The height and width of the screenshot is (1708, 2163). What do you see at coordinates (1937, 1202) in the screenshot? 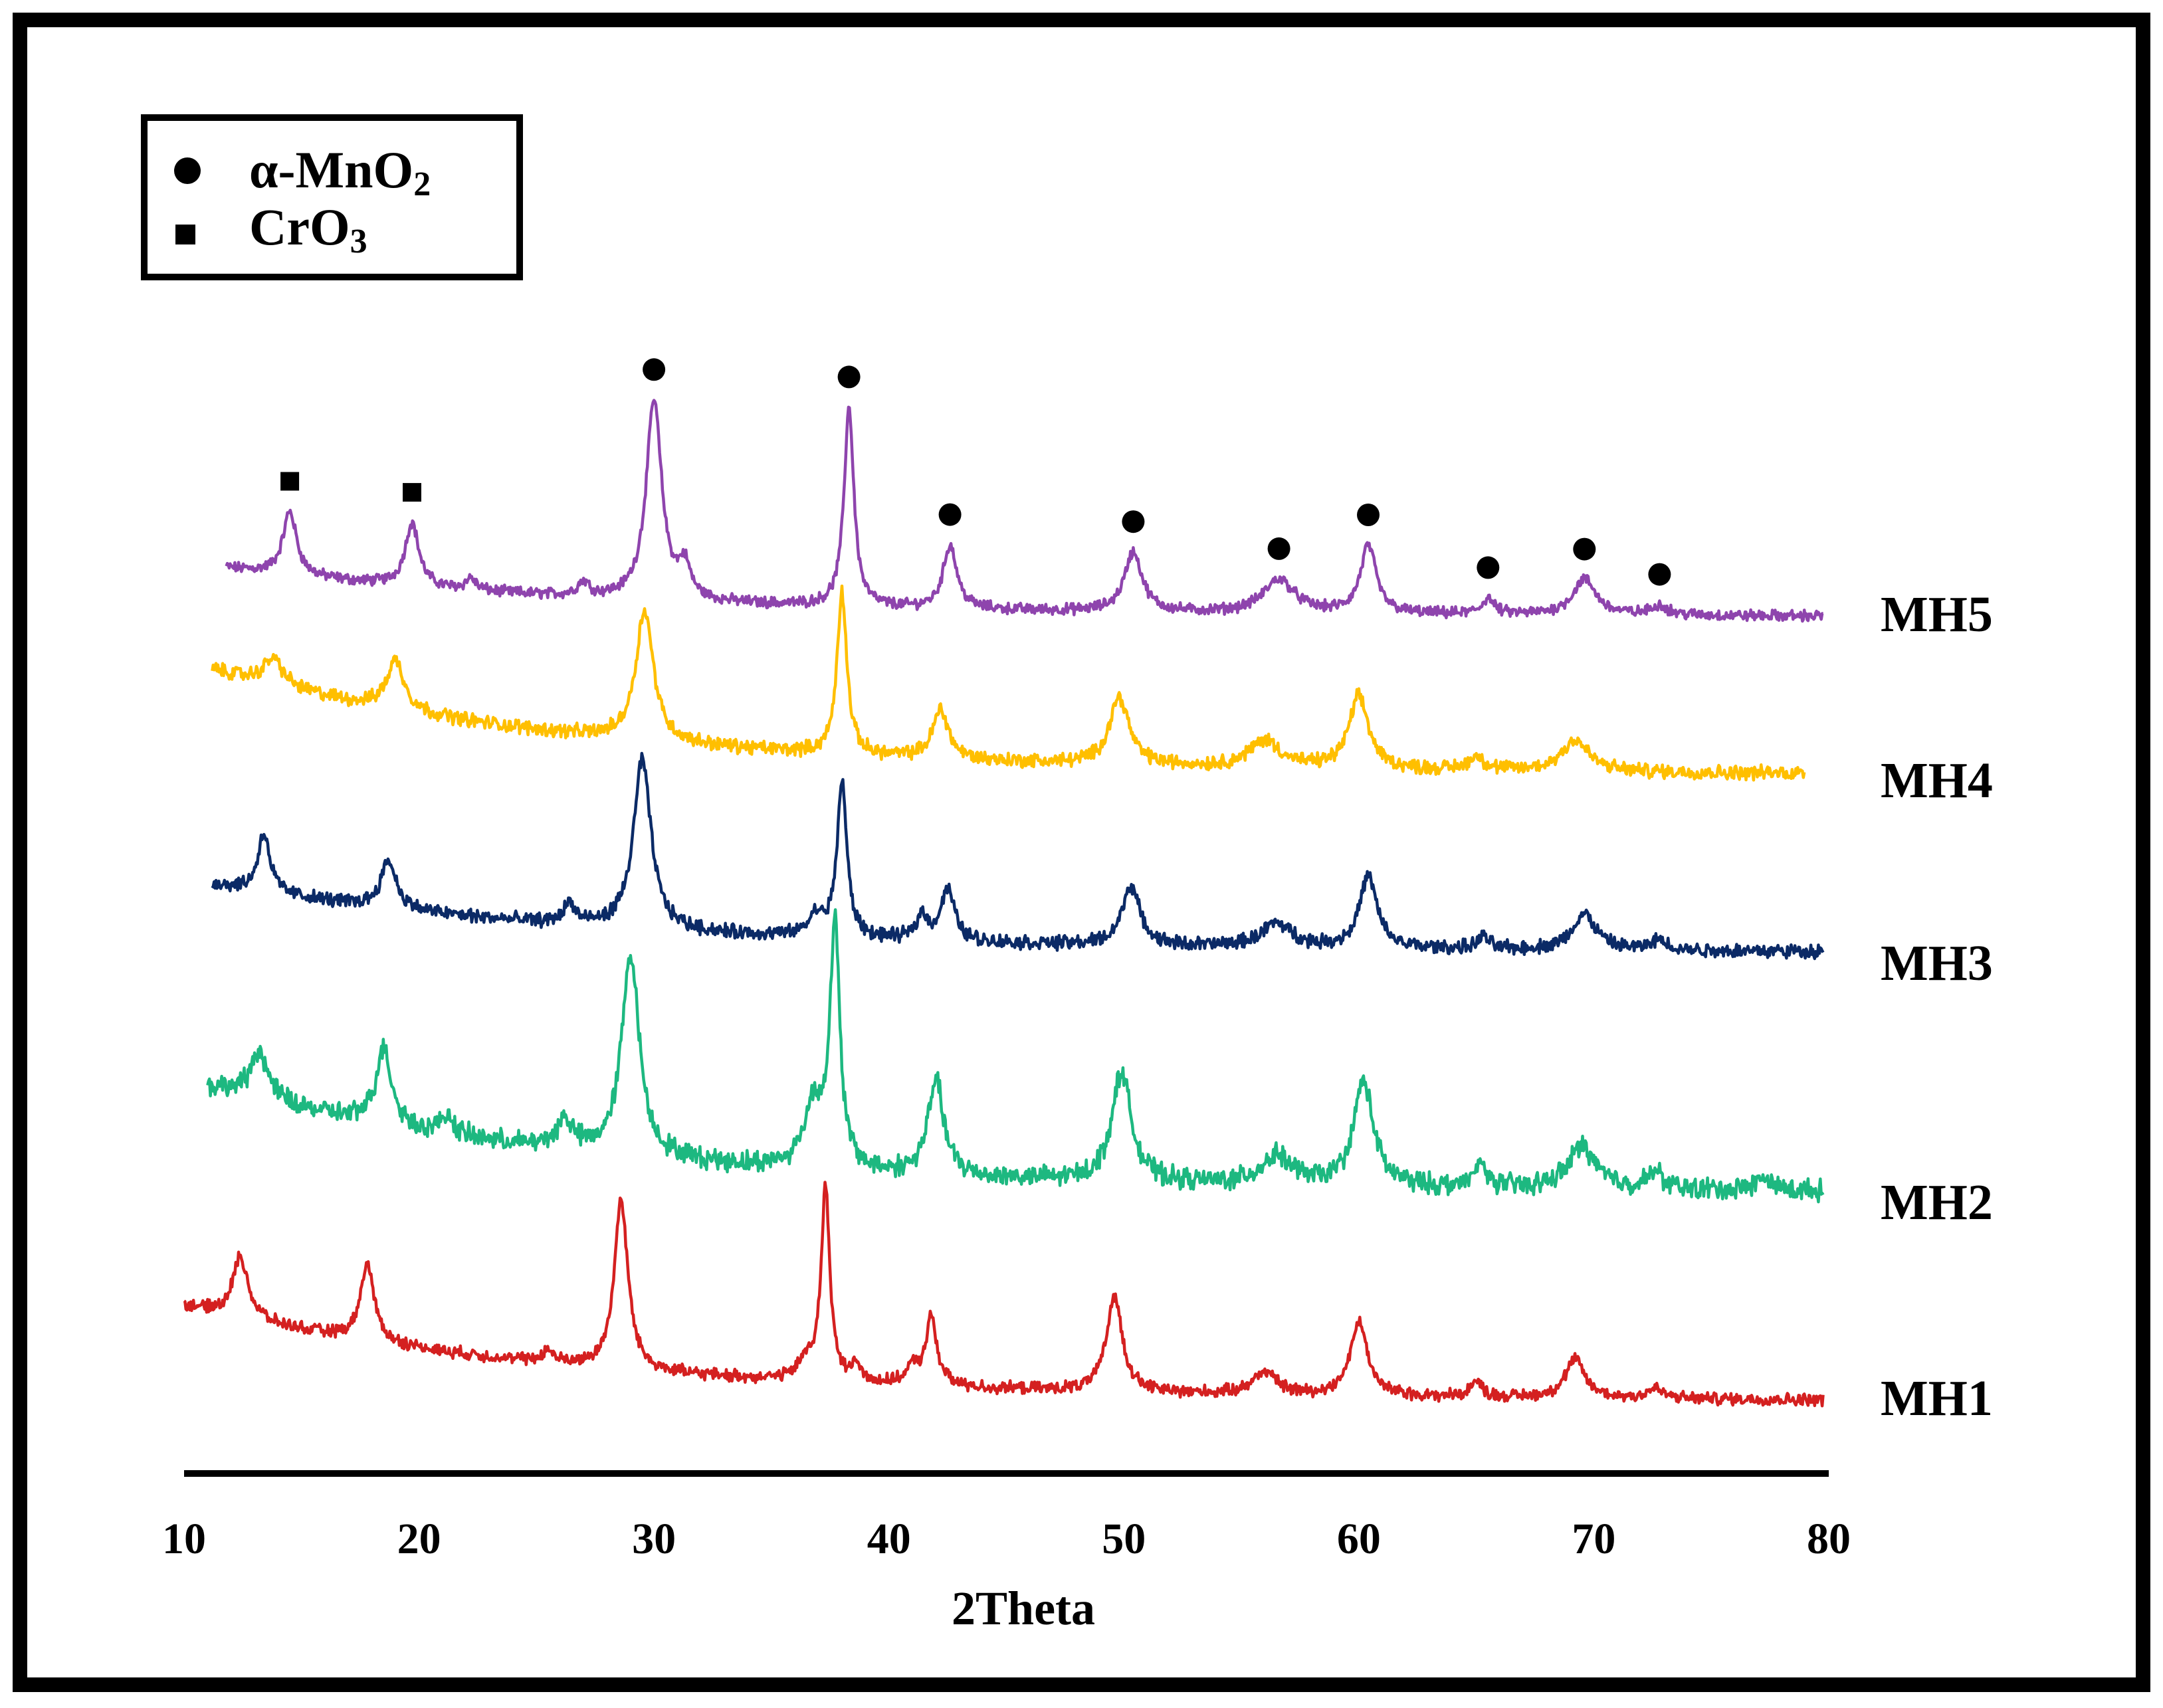
I see `series-label-mh2: MH2` at bounding box center [1937, 1202].